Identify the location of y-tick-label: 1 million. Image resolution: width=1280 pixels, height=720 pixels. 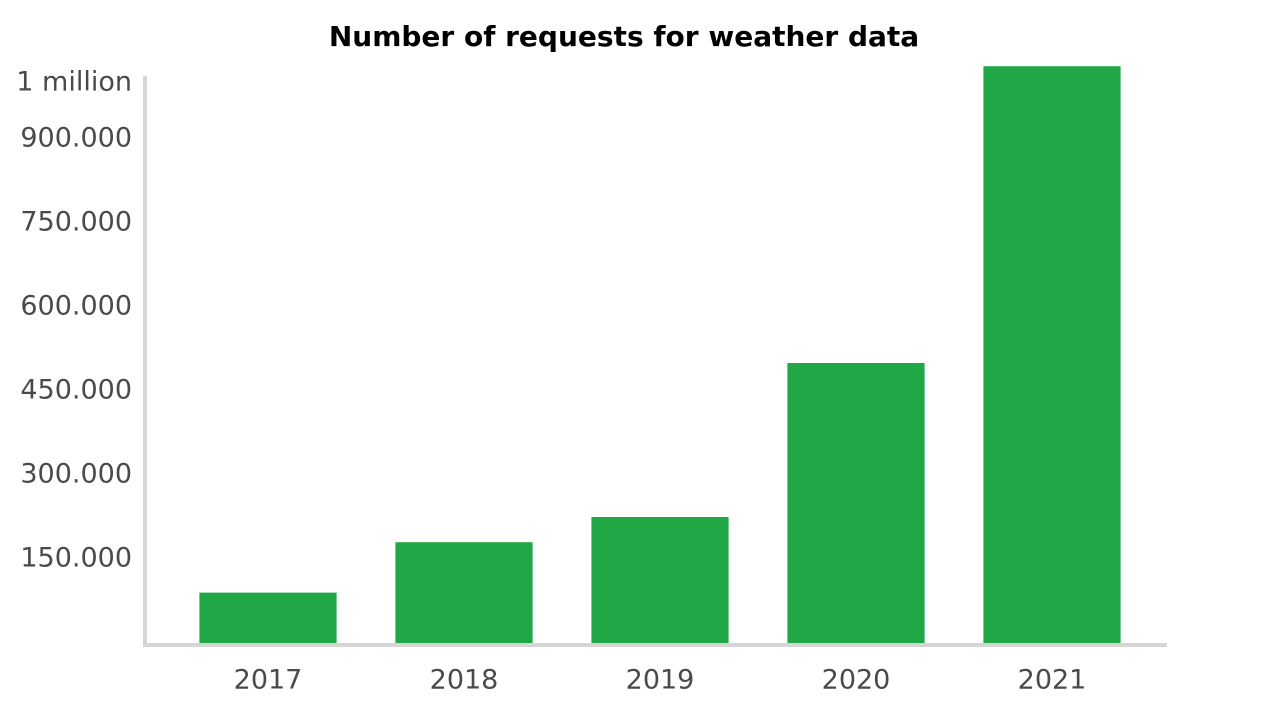
(74, 82).